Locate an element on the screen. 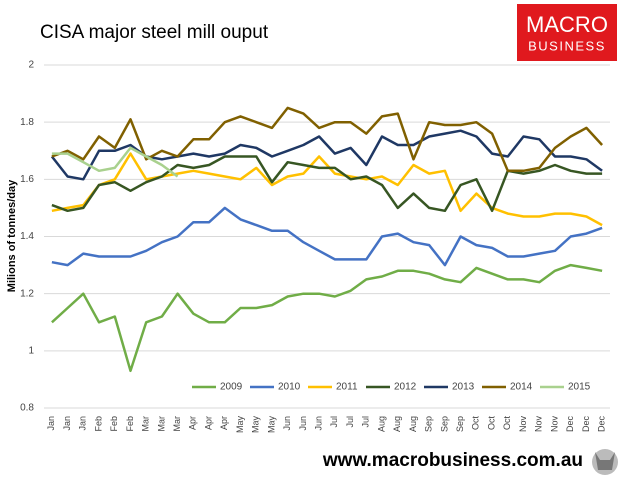 The width and height of the screenshot is (625, 485). y-tick-label: 2 is located at coordinates (31, 65).